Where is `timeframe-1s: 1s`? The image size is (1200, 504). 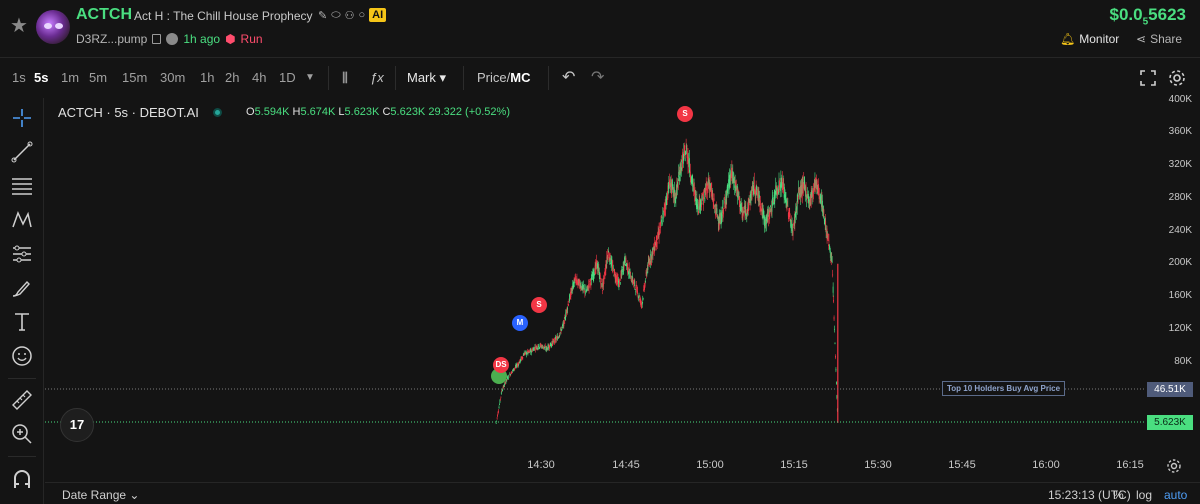 timeframe-1s: 1s is located at coordinates (19, 77).